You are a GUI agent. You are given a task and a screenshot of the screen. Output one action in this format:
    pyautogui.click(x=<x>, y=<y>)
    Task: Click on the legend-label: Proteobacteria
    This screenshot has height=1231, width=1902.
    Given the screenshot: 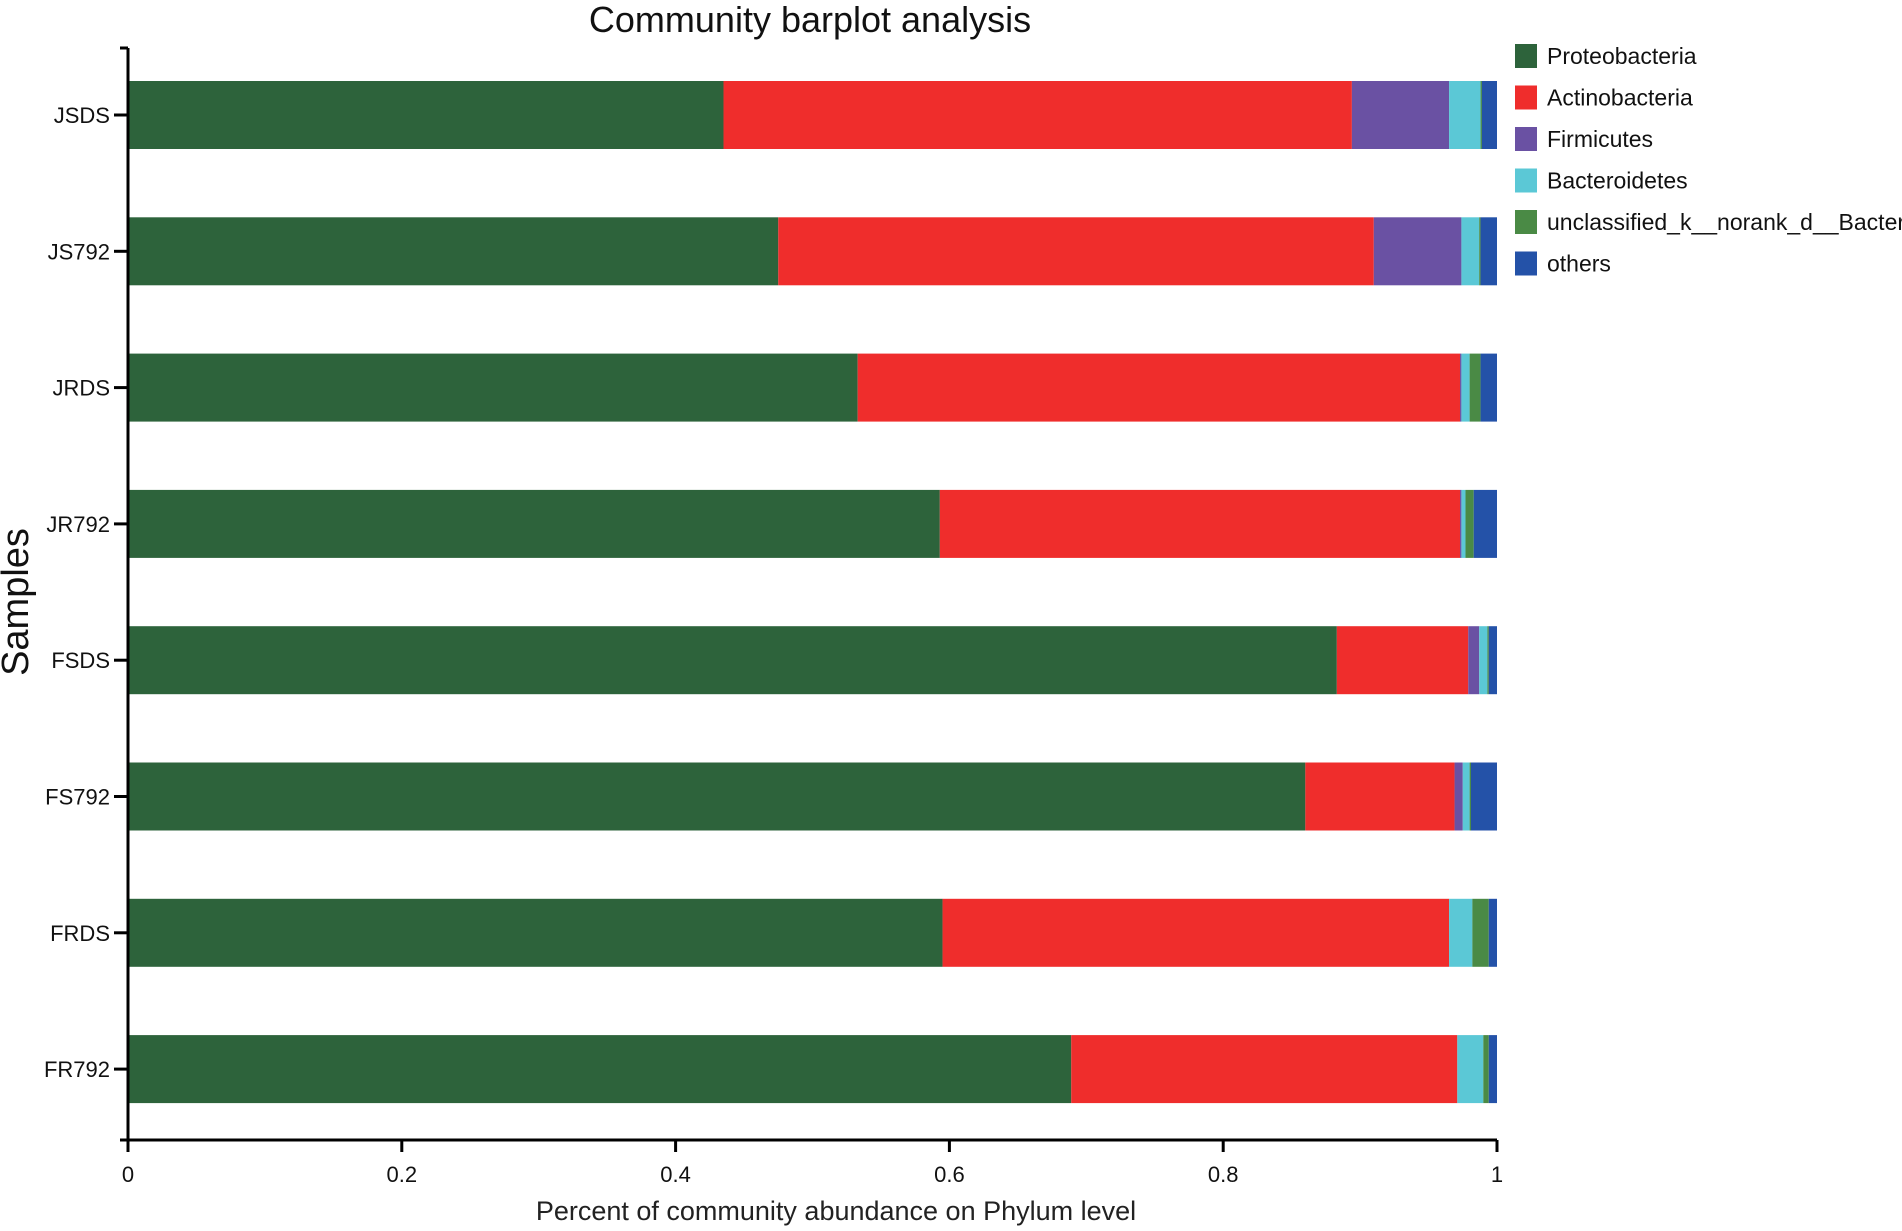 What is the action you would take?
    pyautogui.click(x=1622, y=56)
    